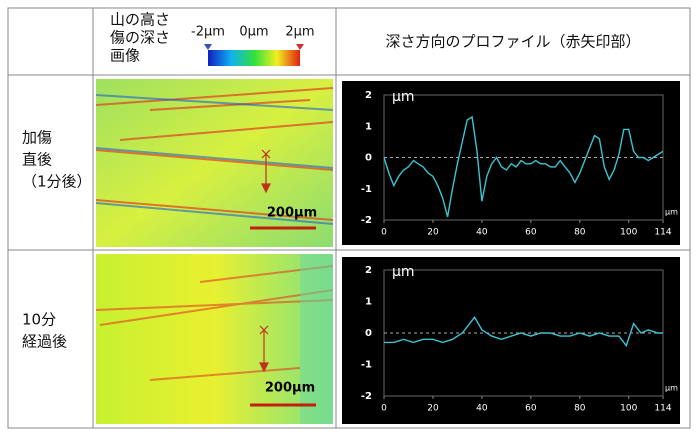  I want to click on row-label: 経過後, so click(44, 342).